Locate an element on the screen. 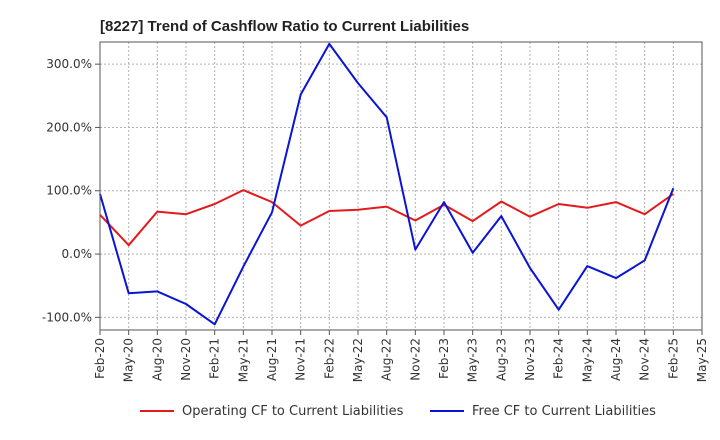 The width and height of the screenshot is (720, 440). x-tick-label: Nov-22 is located at coordinates (415, 359).